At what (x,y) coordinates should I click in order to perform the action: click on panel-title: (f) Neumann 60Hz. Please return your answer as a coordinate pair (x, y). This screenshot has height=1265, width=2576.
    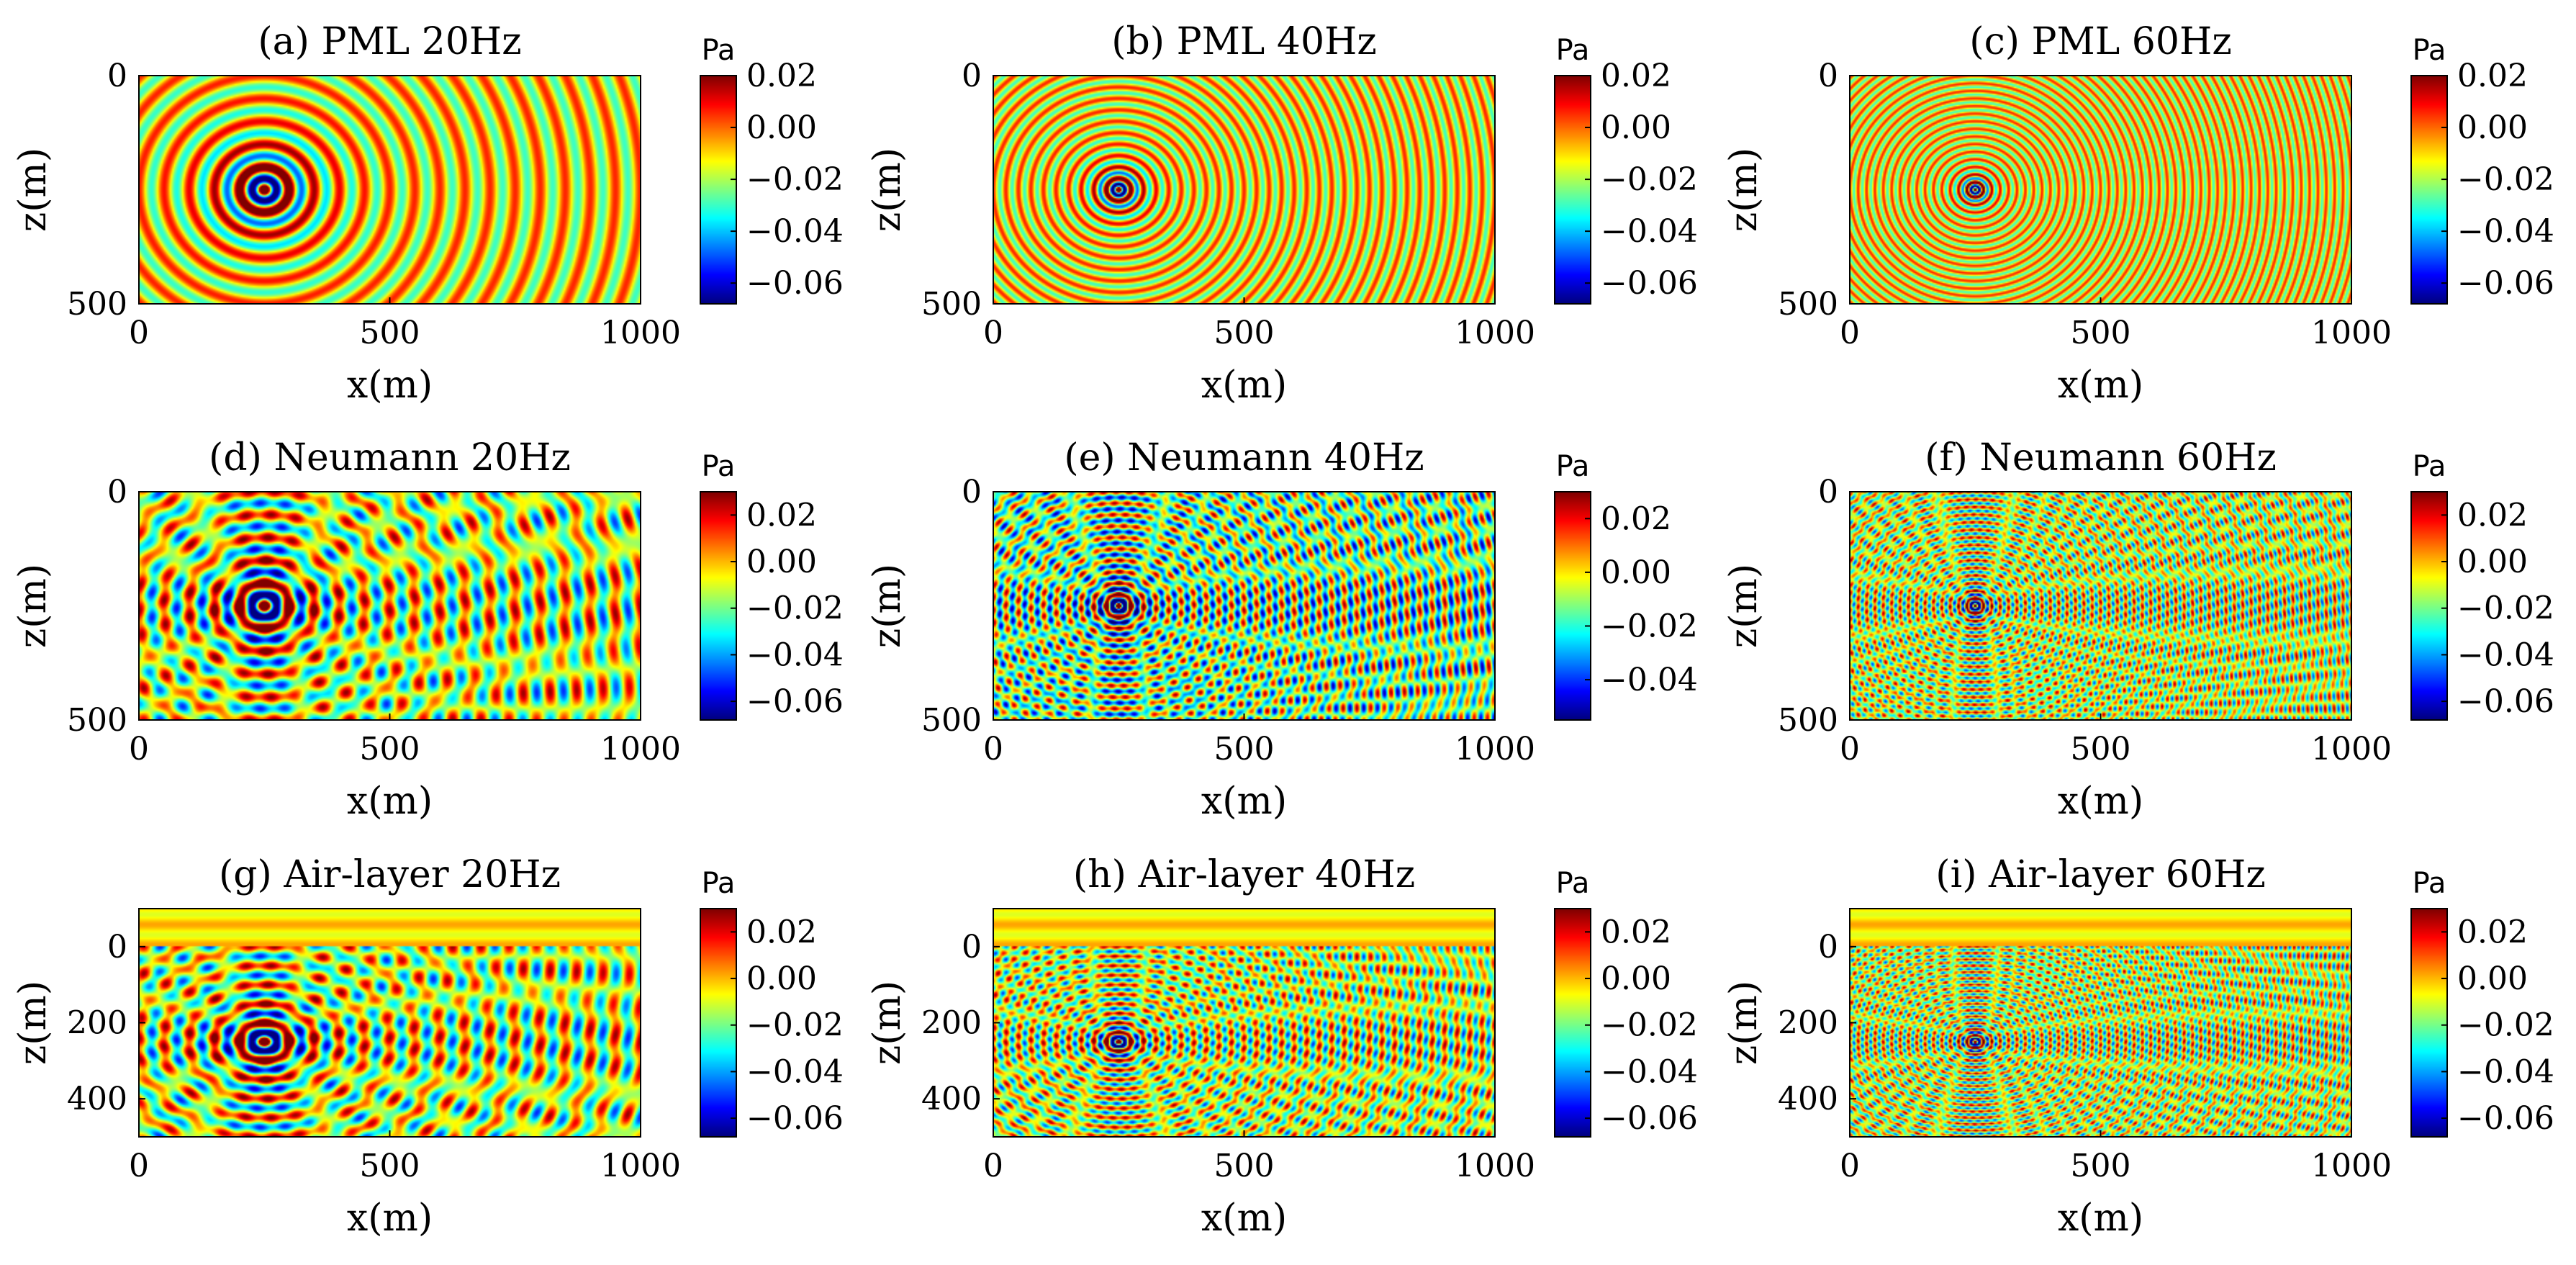
    Looking at the image, I should click on (2101, 458).